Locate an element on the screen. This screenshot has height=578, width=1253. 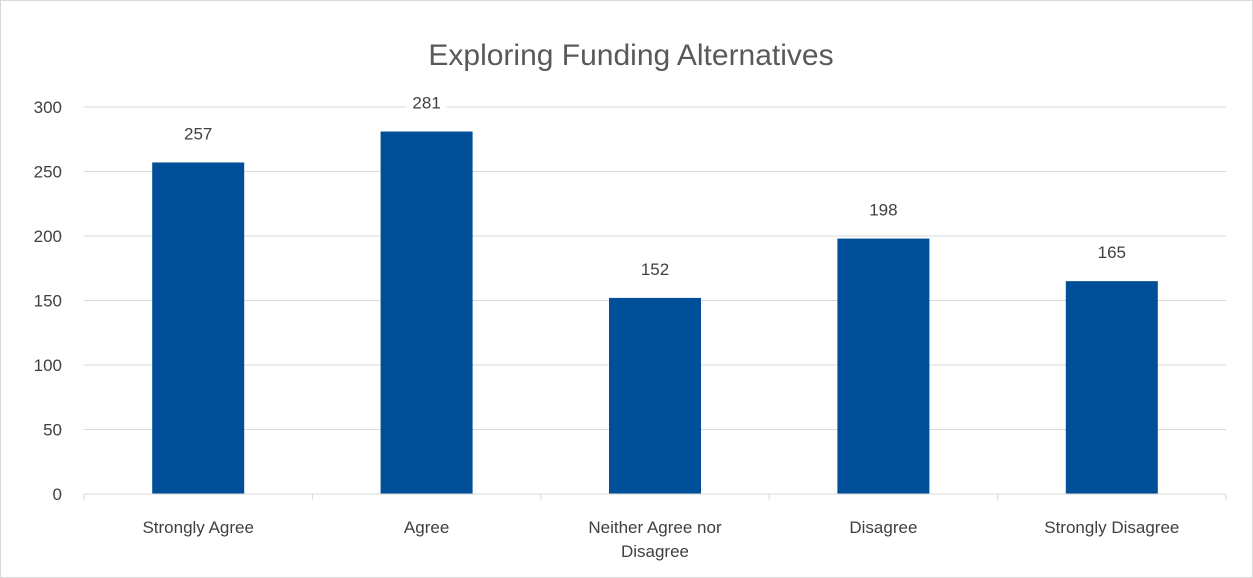
y-tick-label: 250 is located at coordinates (48, 172).